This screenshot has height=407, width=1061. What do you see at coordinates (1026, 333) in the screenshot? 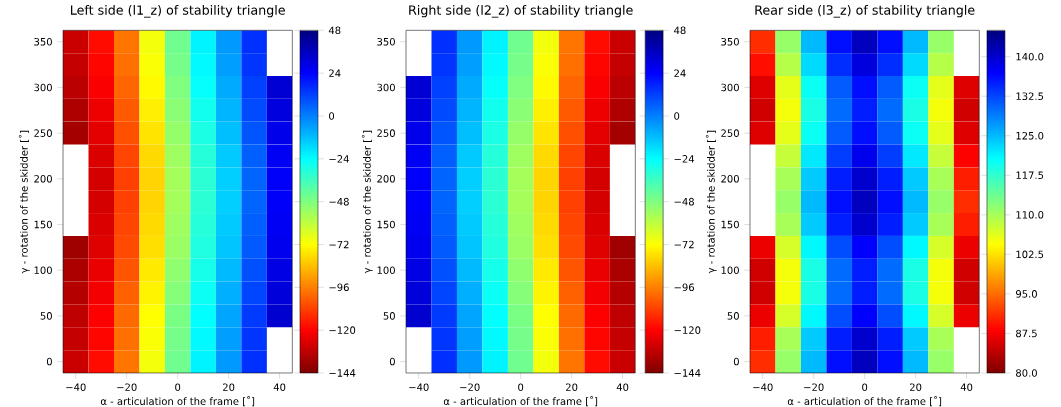
I see `color-bar-label: 87.5` at bounding box center [1026, 333].